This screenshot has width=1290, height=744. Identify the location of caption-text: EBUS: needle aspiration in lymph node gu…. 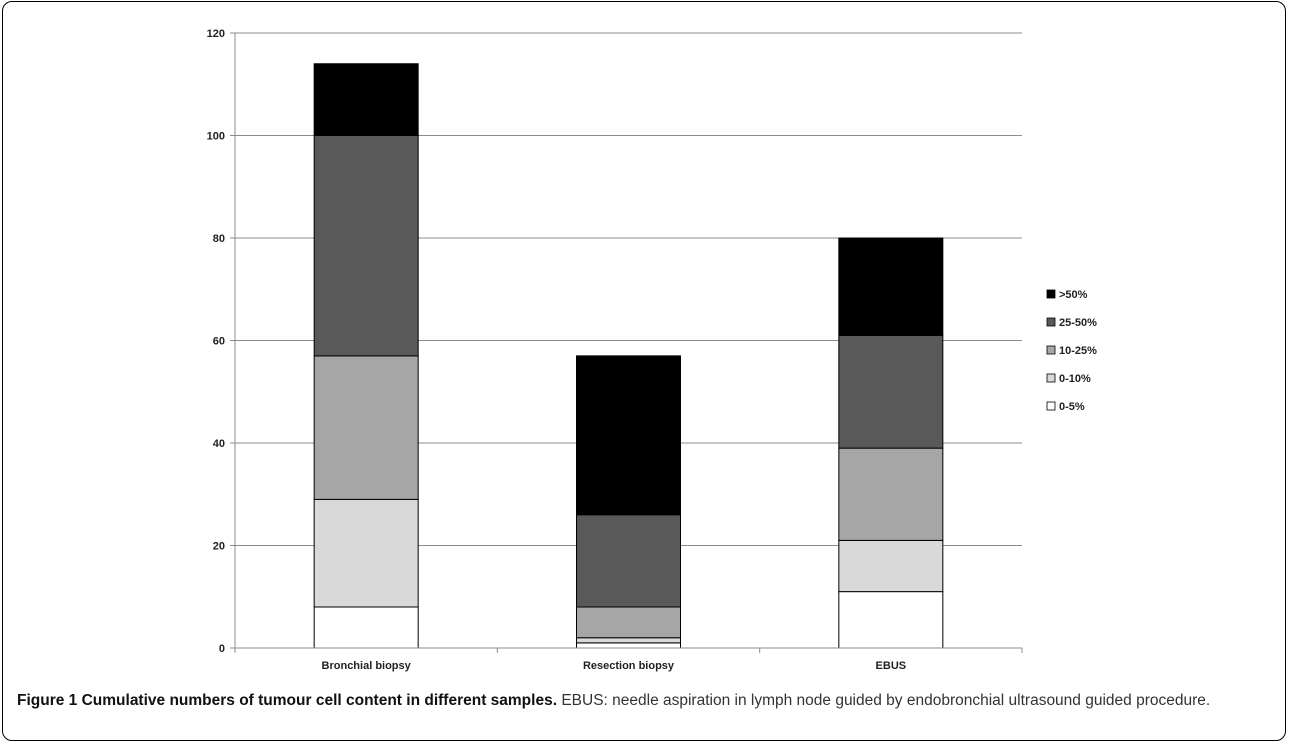
(884, 700).